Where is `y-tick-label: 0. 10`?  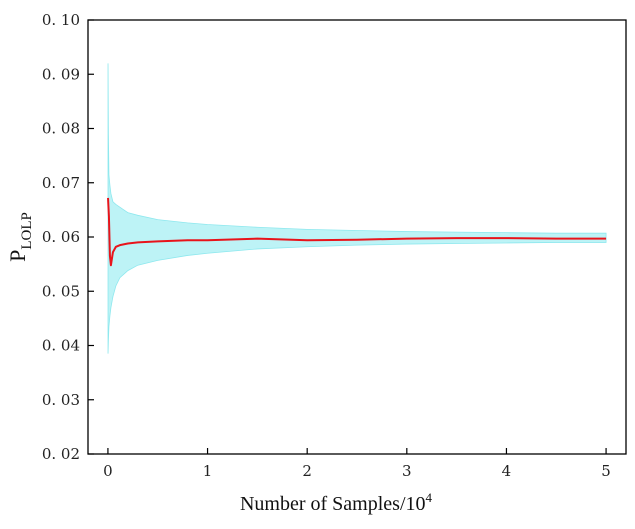 y-tick-label: 0. 10 is located at coordinates (61, 20).